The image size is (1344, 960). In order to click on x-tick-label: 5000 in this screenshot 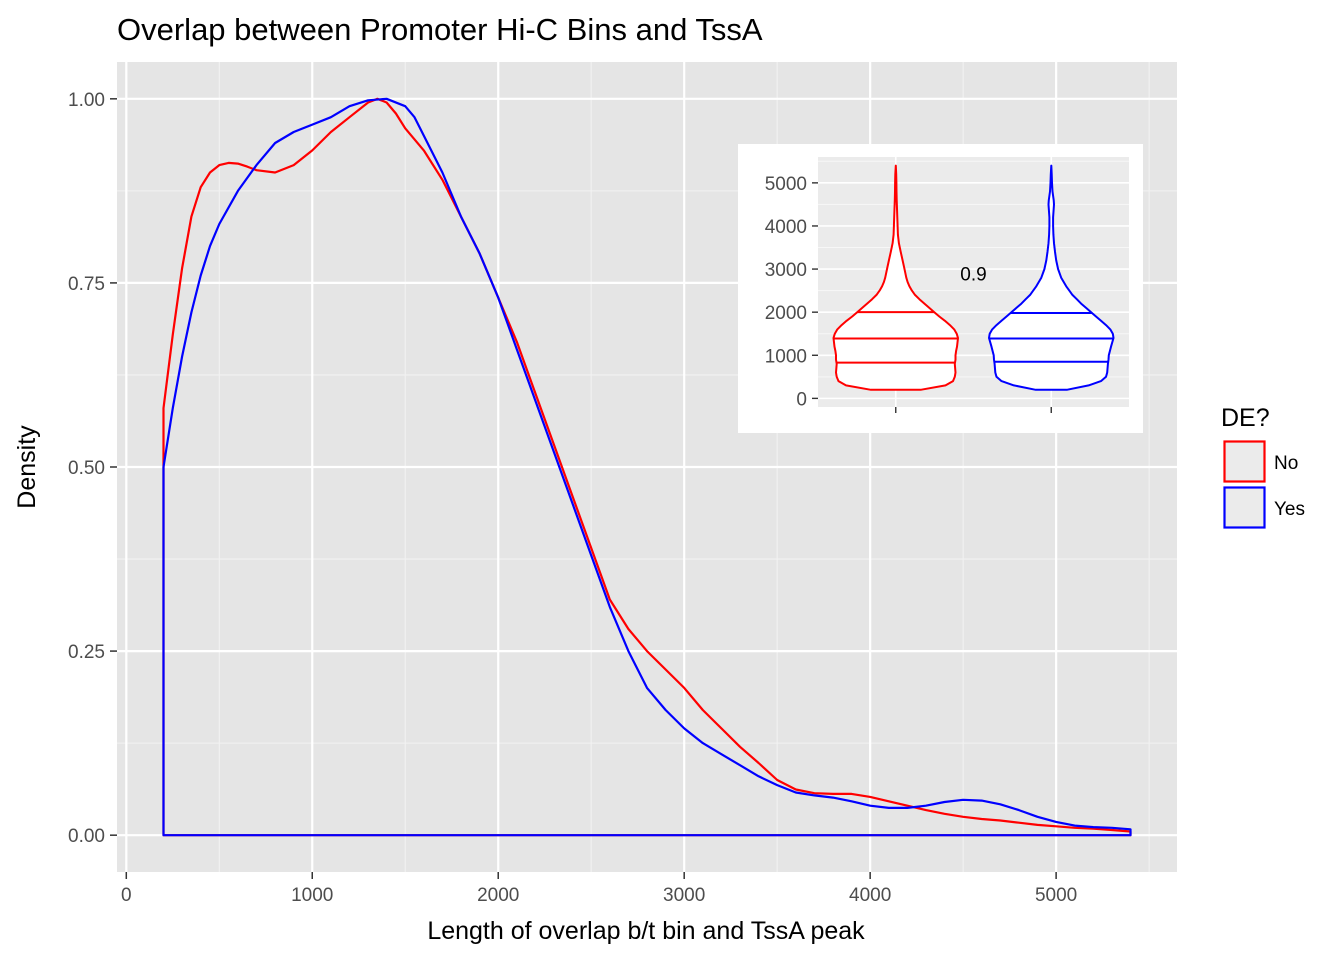, I will do `click(1056, 895)`.